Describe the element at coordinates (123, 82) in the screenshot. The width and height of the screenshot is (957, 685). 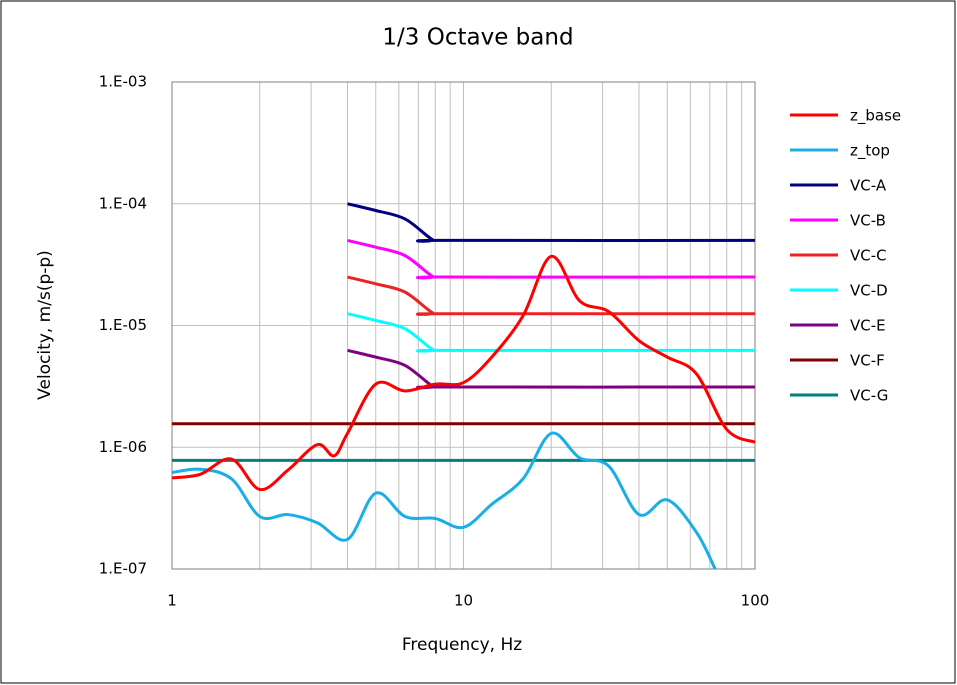
I see `y-tick-label: 1.E-03` at that location.